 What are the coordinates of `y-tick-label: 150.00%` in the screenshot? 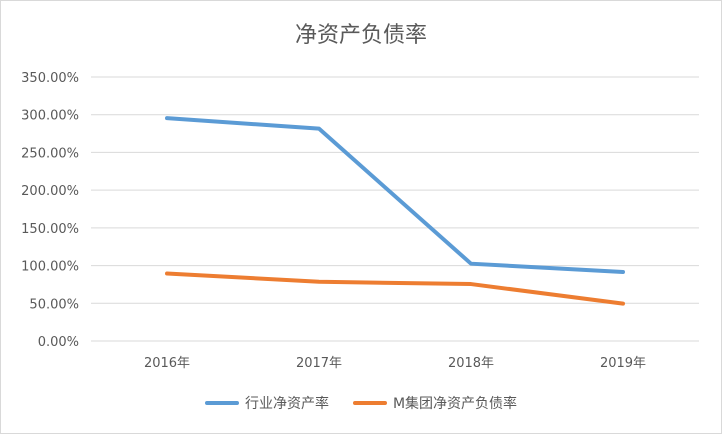 It's located at (50, 229).